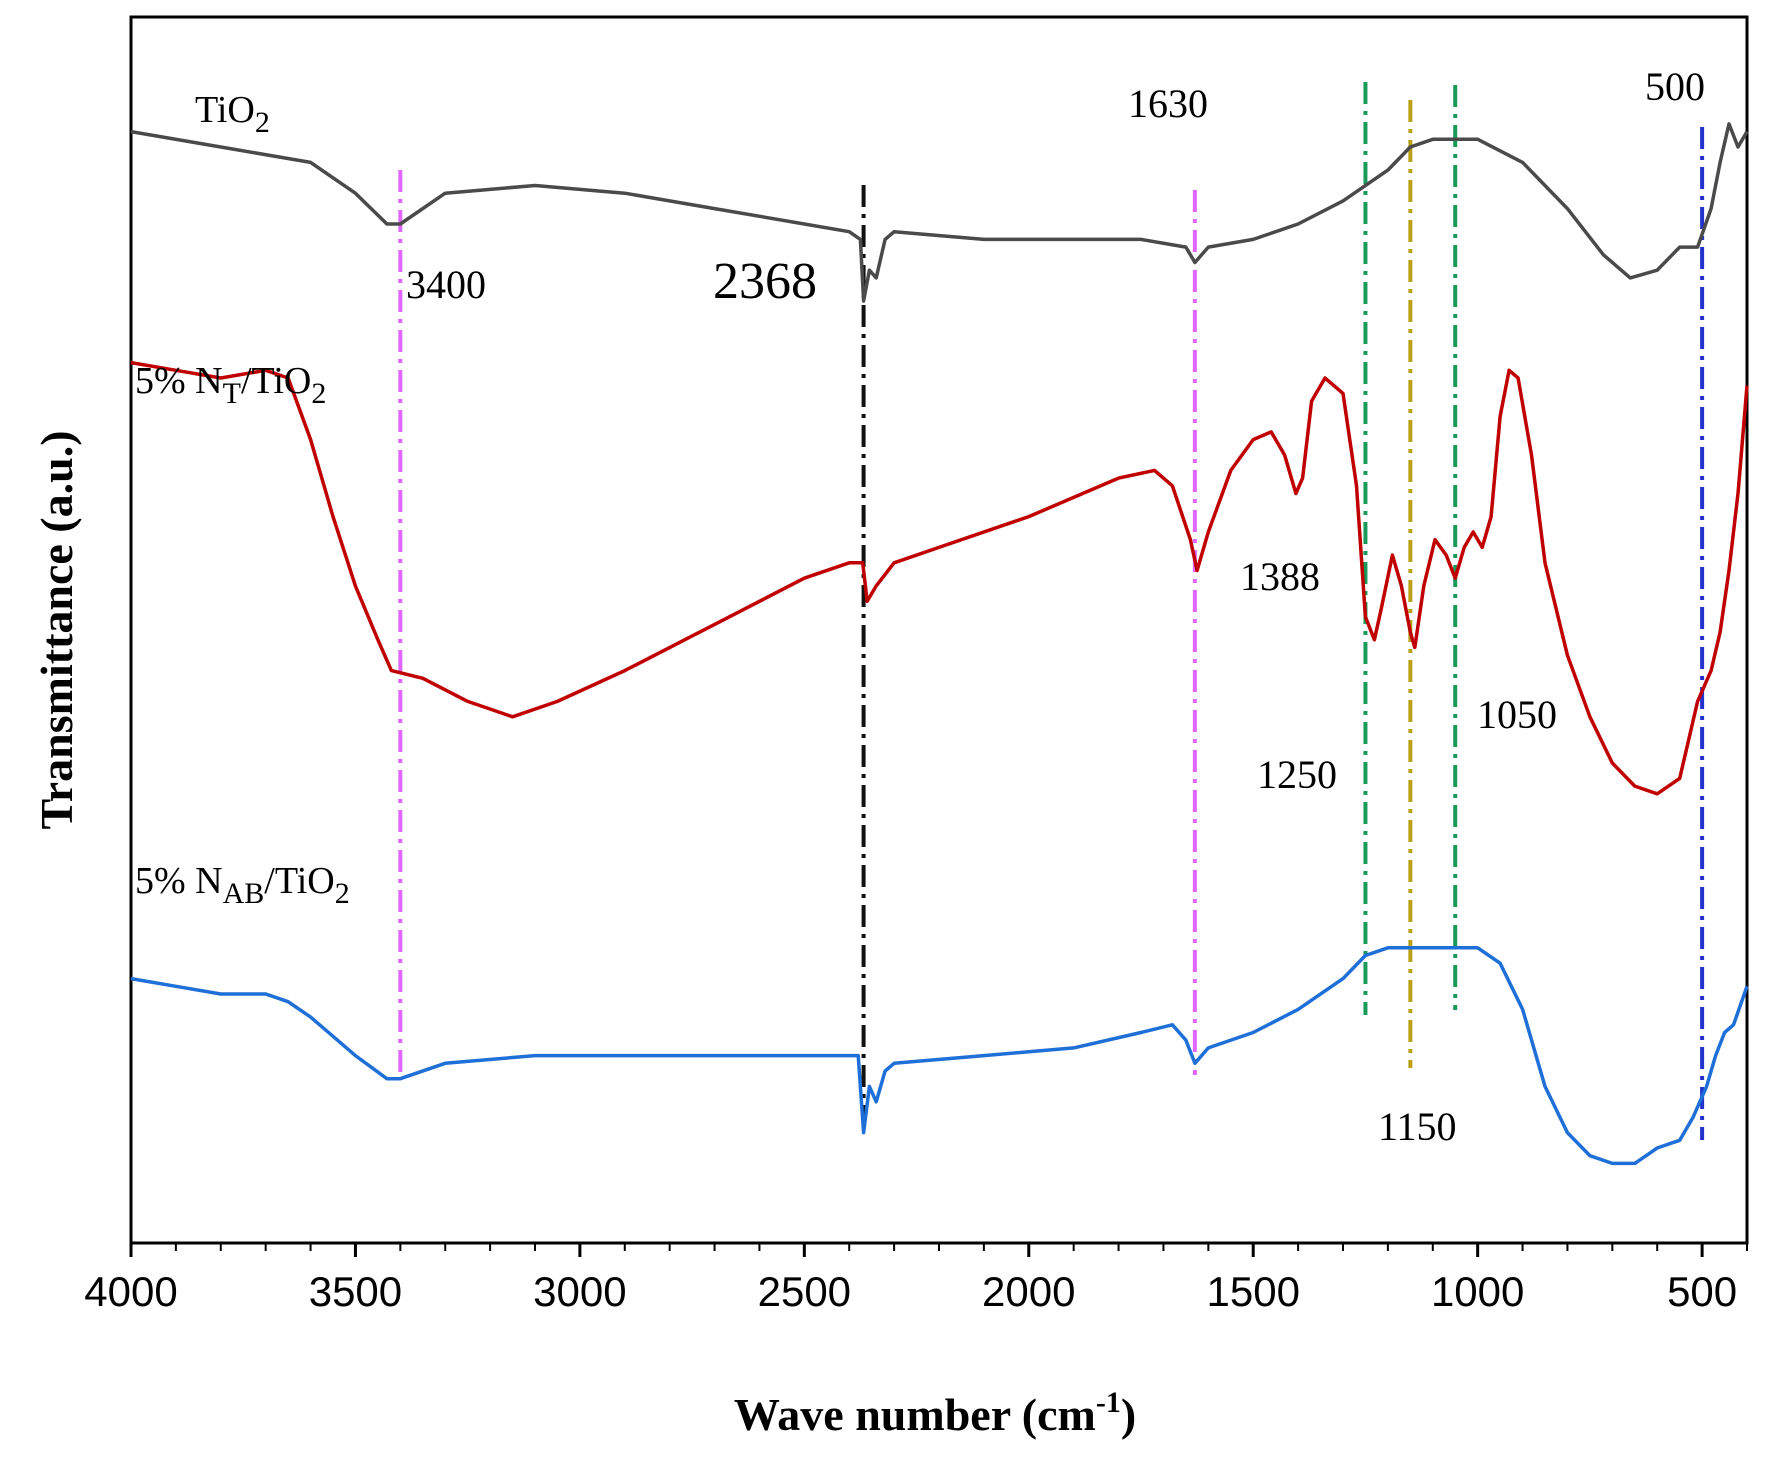 This screenshot has height=1459, width=1772. Describe the element at coordinates (1675, 86) in the screenshot. I see `annotation-500: 500` at that location.